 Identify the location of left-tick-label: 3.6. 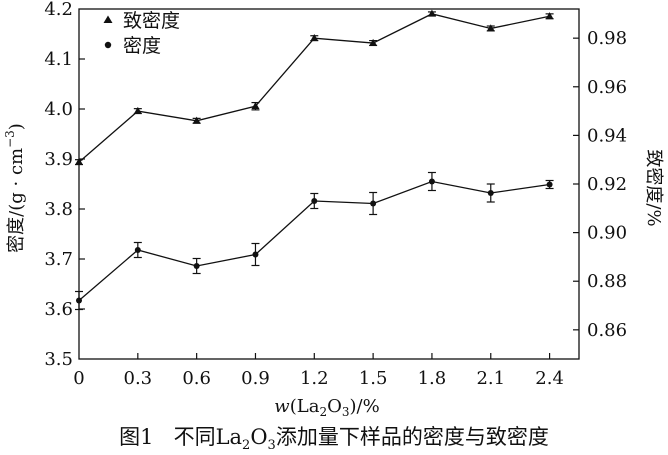
(58, 309).